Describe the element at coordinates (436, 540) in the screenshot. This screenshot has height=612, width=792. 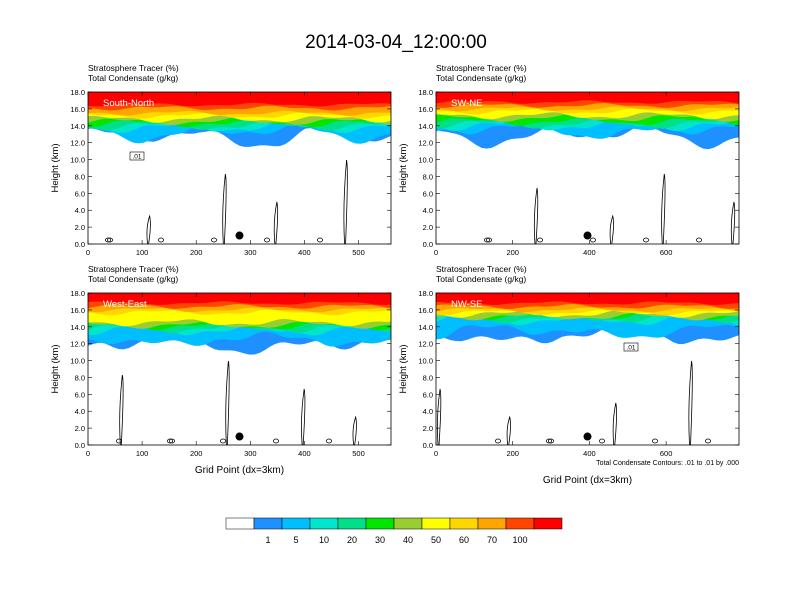
I see `colorbar-label: 50` at that location.